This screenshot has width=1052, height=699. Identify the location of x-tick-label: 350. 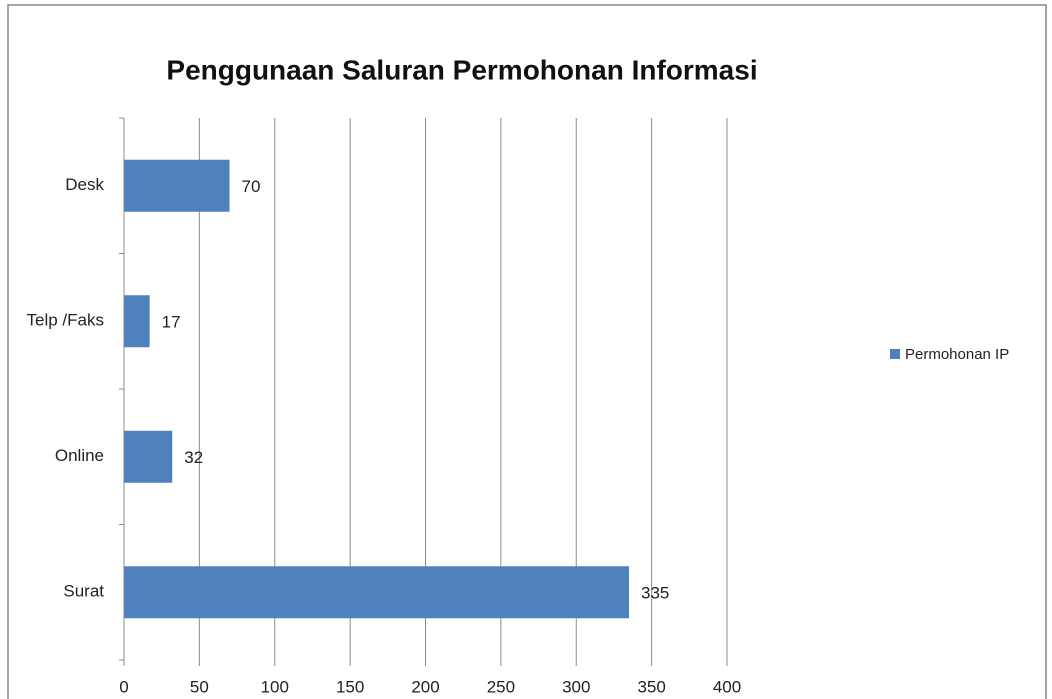
(651, 686).